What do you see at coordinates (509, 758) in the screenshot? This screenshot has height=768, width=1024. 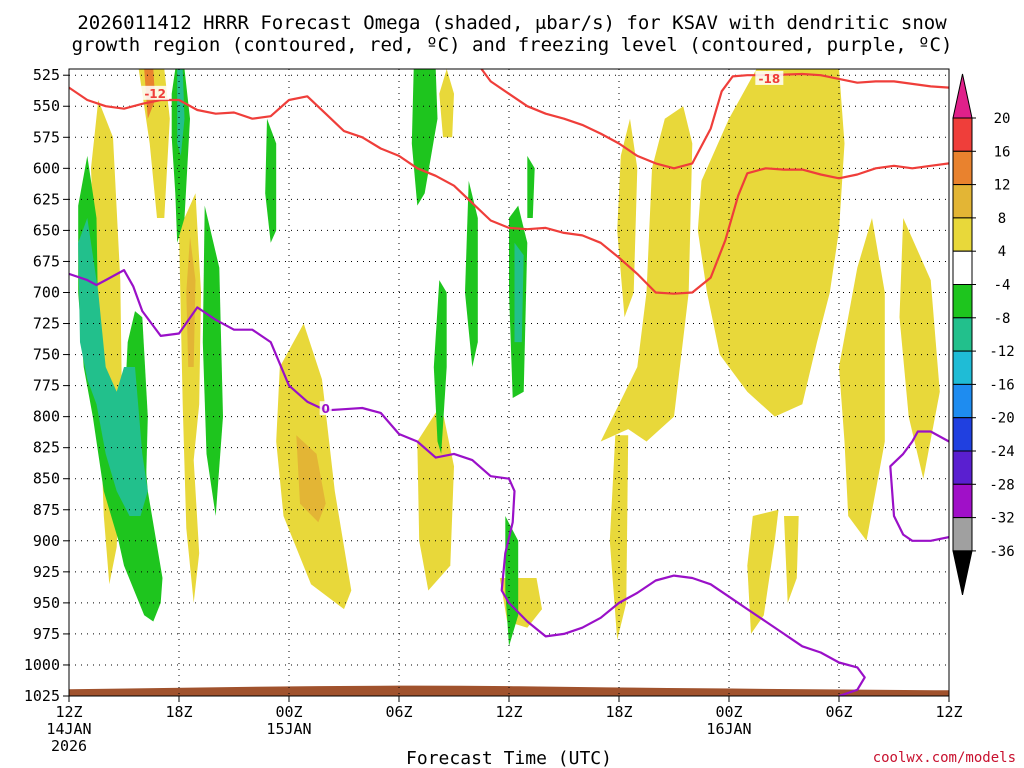 I see `x-axis-label: Forecast Time (UTC)` at bounding box center [509, 758].